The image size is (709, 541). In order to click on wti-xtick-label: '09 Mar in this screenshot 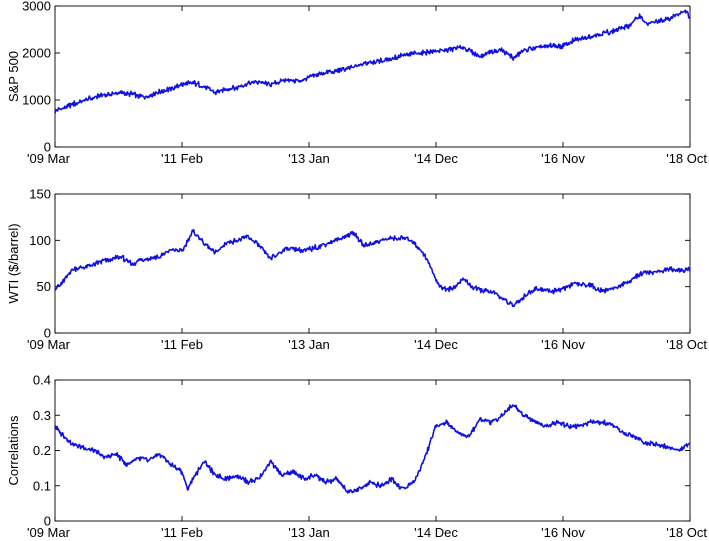, I will do `click(49, 344)`.